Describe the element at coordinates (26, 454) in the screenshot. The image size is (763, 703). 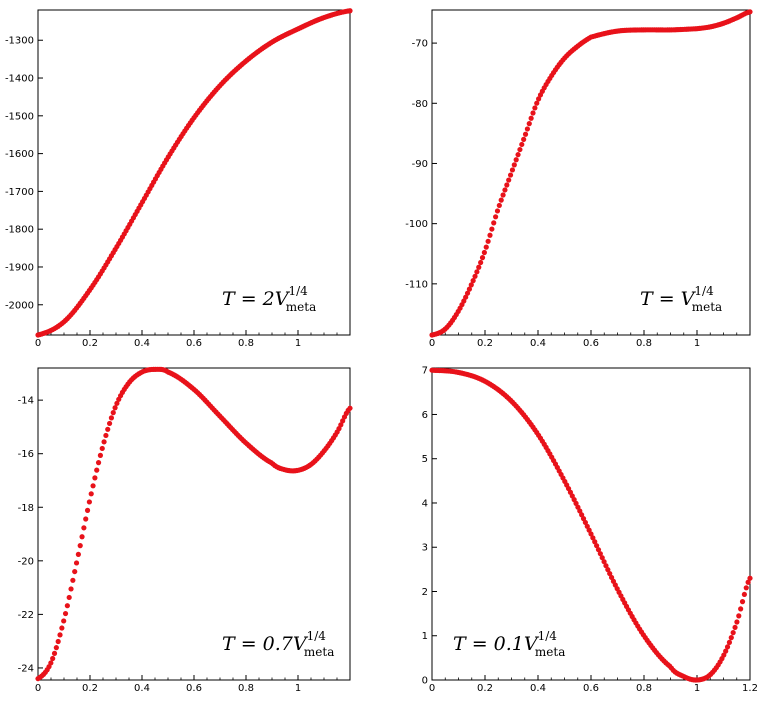
I see `y-tick-label: -16` at that location.